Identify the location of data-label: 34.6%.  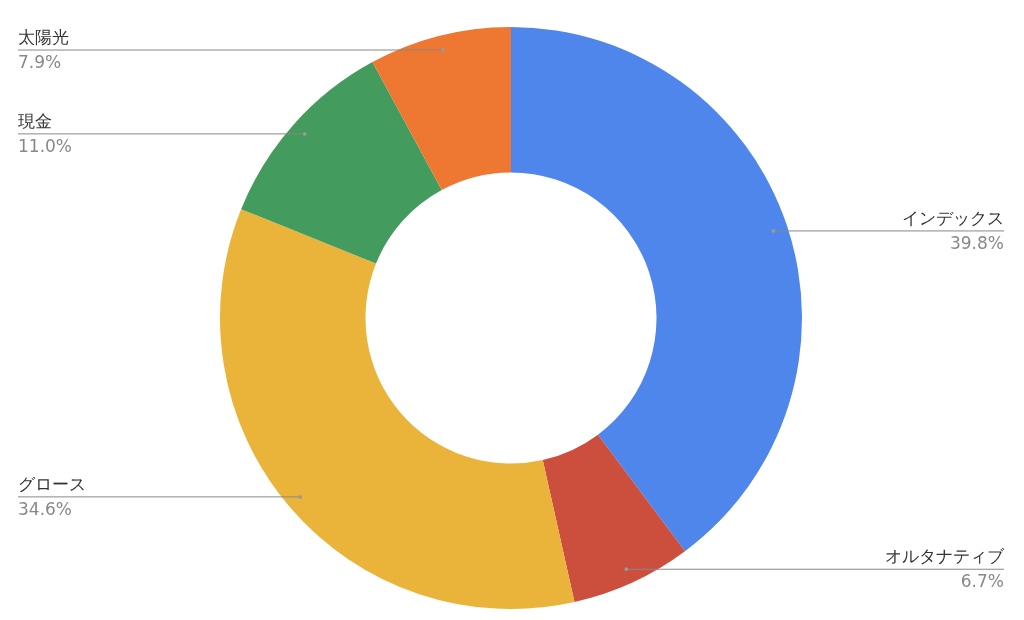
(45, 508).